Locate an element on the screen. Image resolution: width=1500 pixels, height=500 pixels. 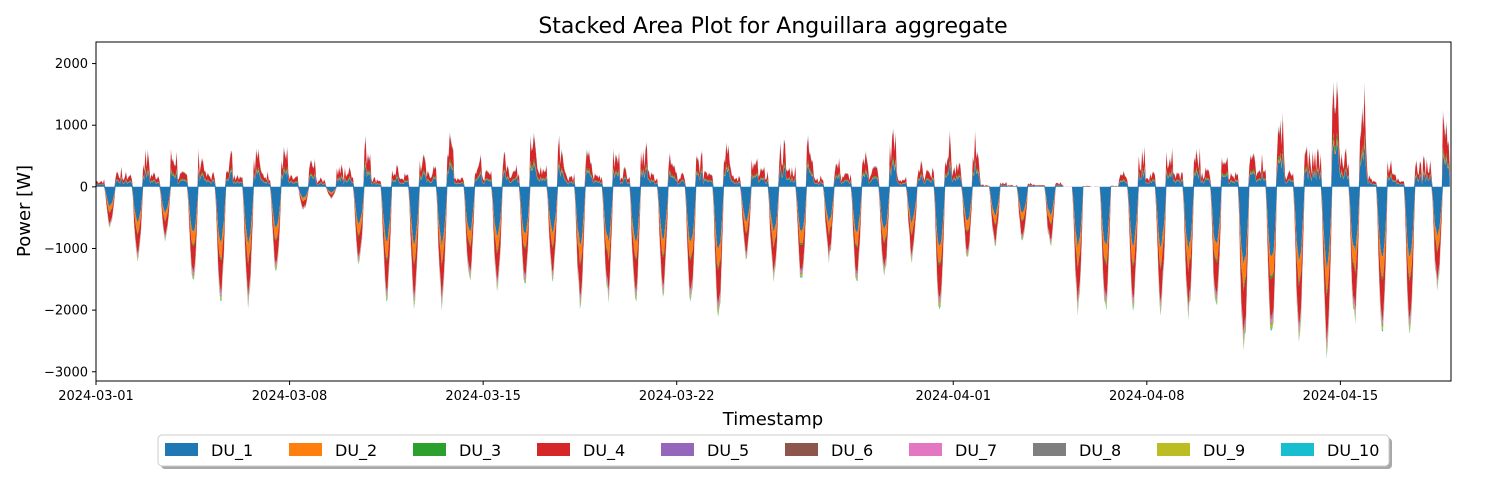
legend-label: DU_5 is located at coordinates (728, 451).